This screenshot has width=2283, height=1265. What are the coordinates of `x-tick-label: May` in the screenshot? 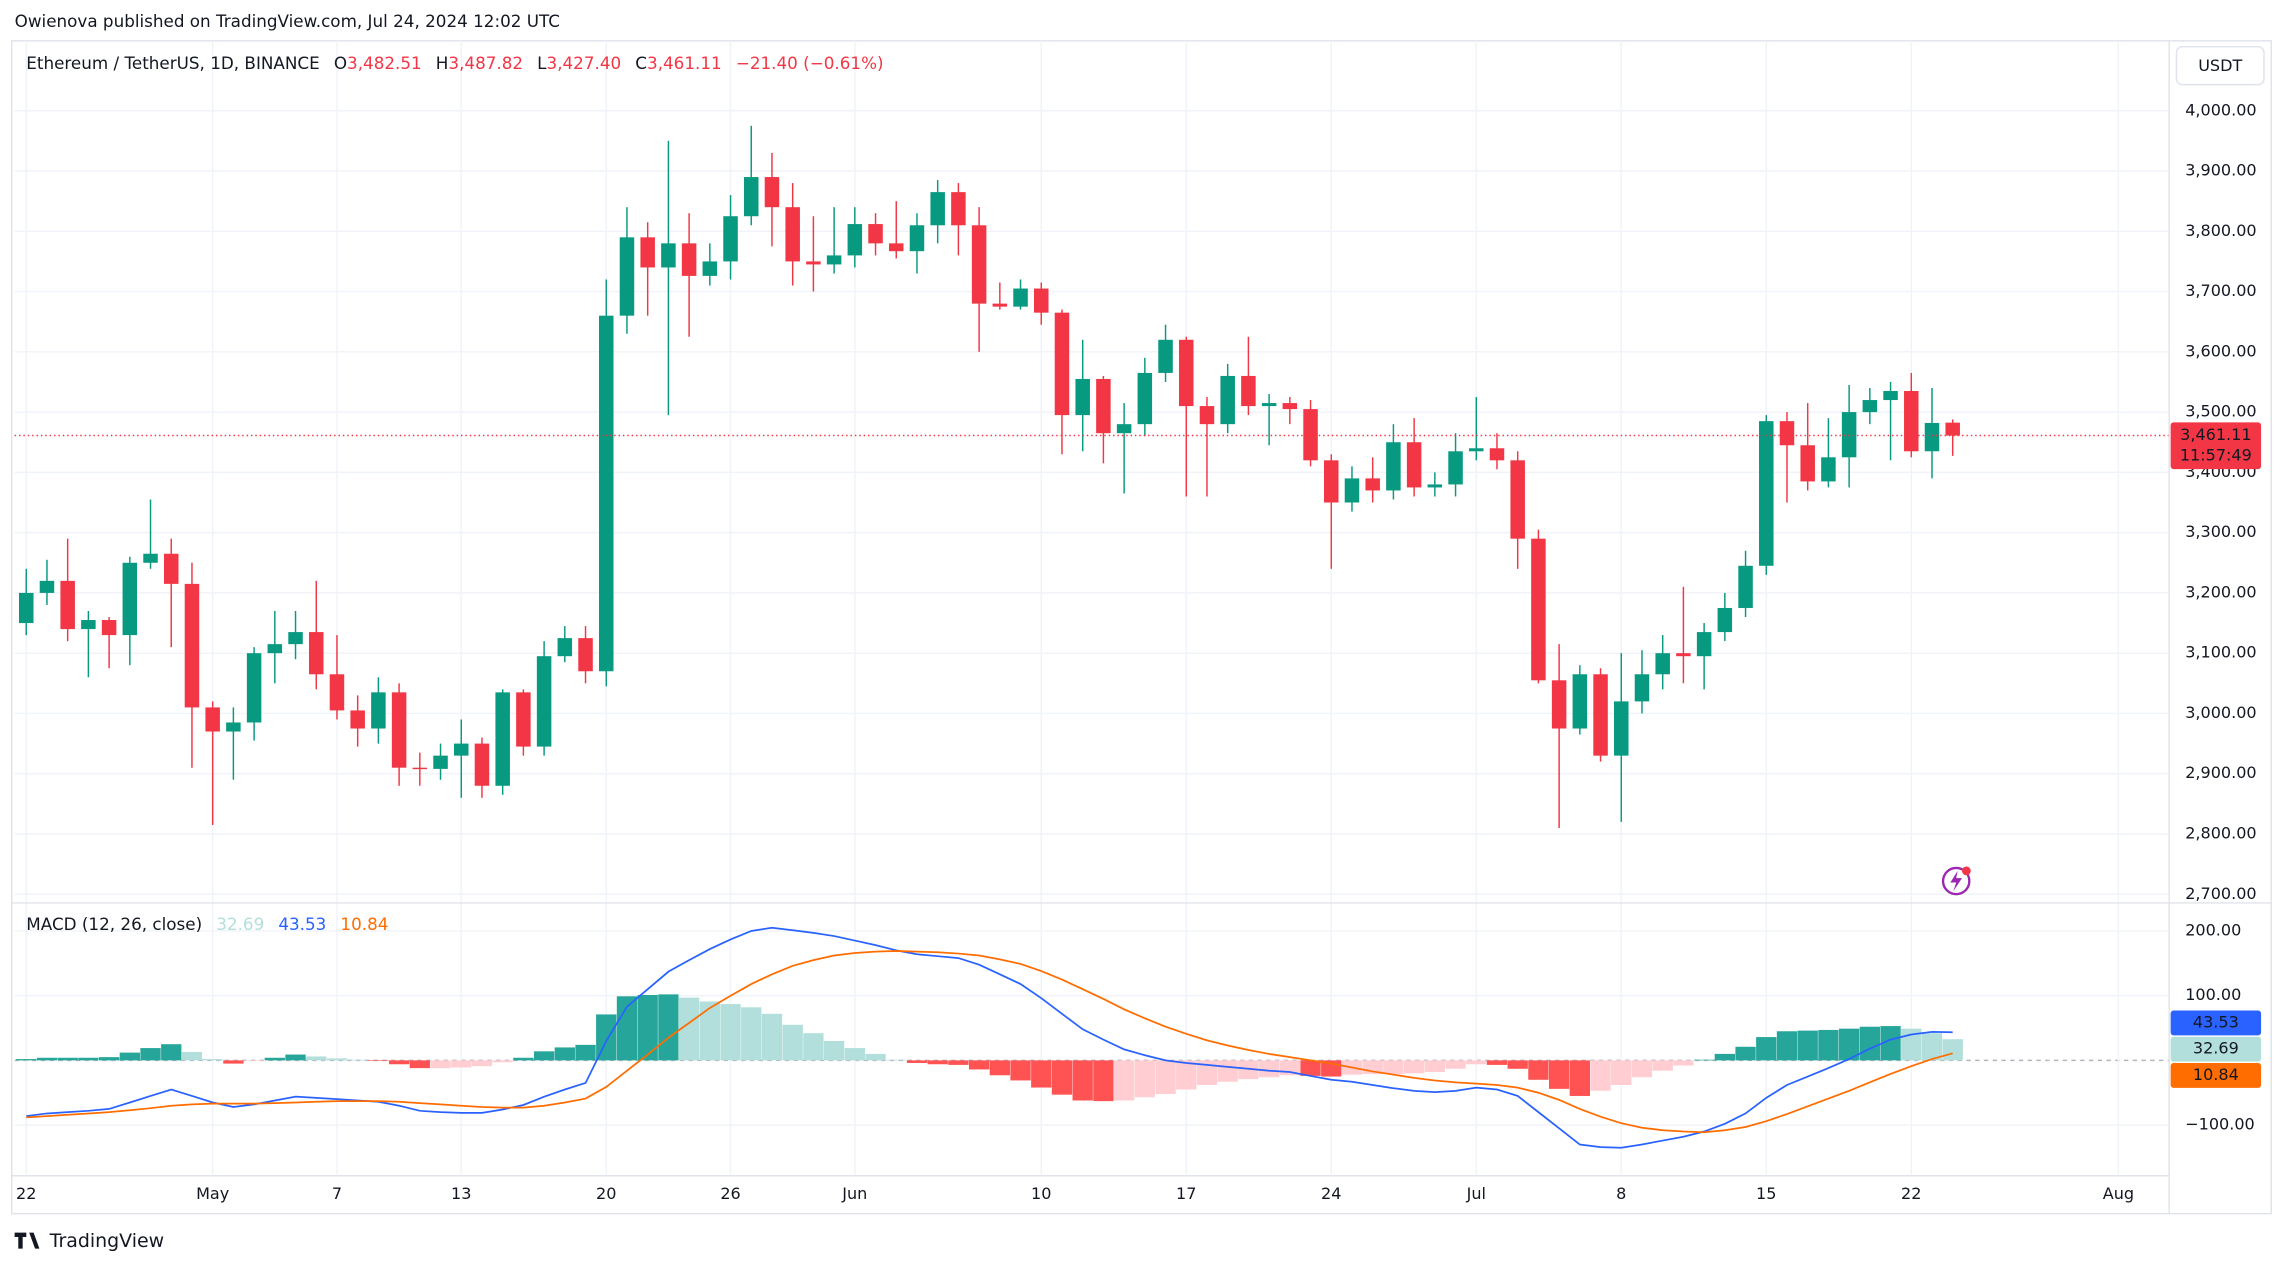 It's located at (213, 1193).